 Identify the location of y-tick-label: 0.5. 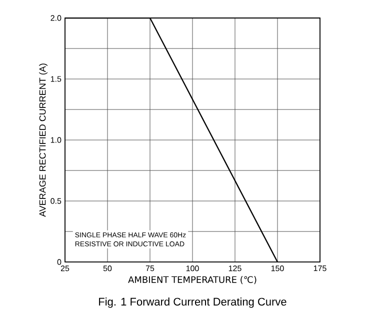
(56, 201).